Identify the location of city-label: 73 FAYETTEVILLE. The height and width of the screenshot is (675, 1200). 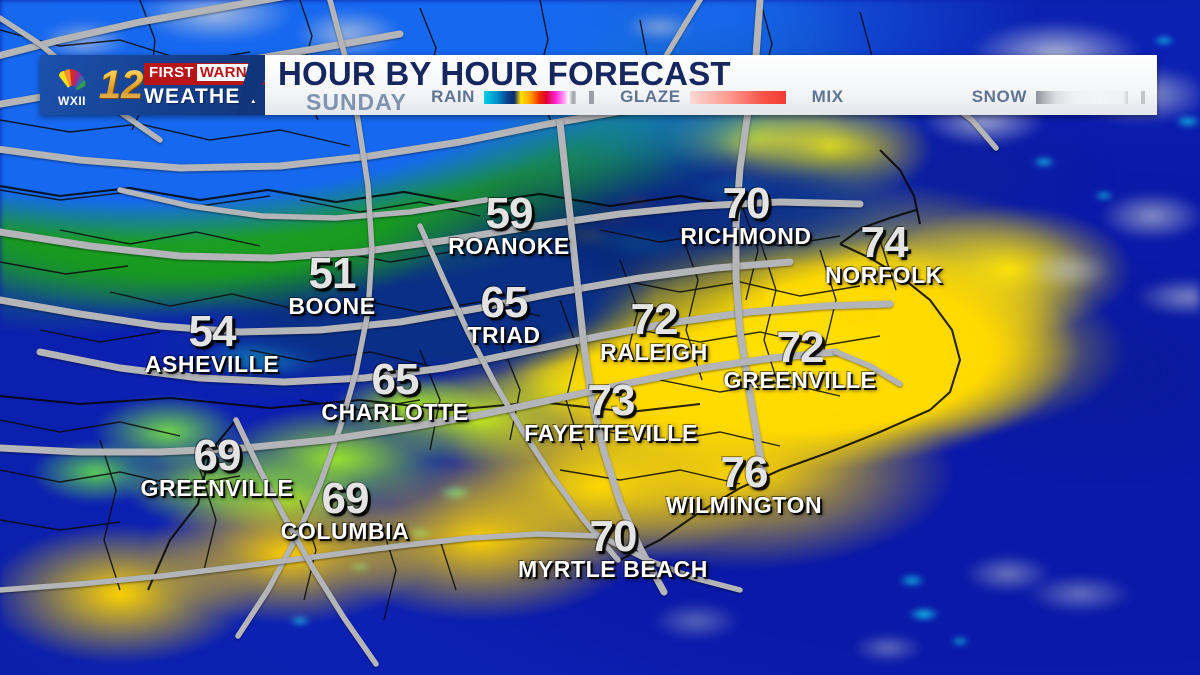
(611, 412).